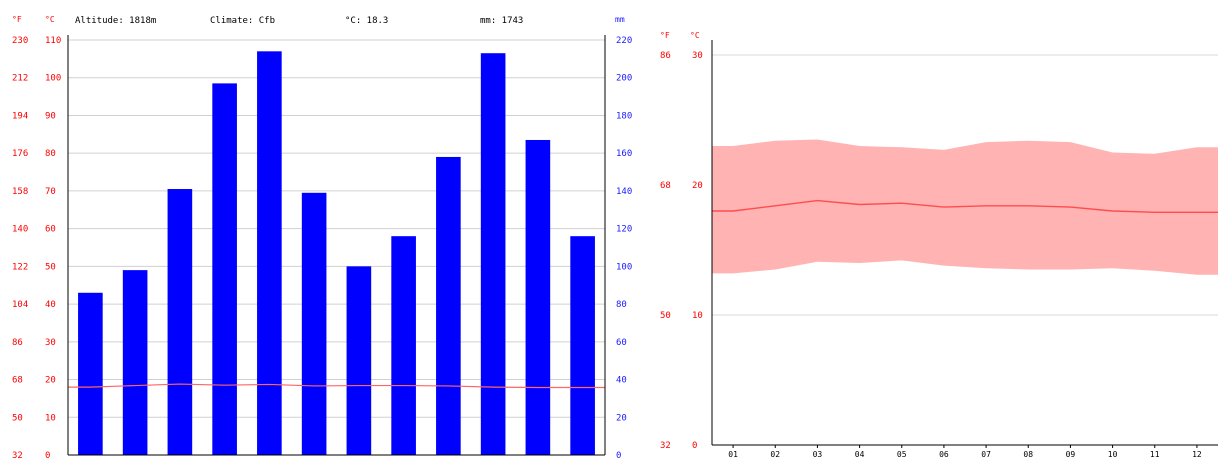 The height and width of the screenshot is (462, 1218). Describe the element at coordinates (624, 192) in the screenshot. I see `mm-tick-label: 140` at that location.